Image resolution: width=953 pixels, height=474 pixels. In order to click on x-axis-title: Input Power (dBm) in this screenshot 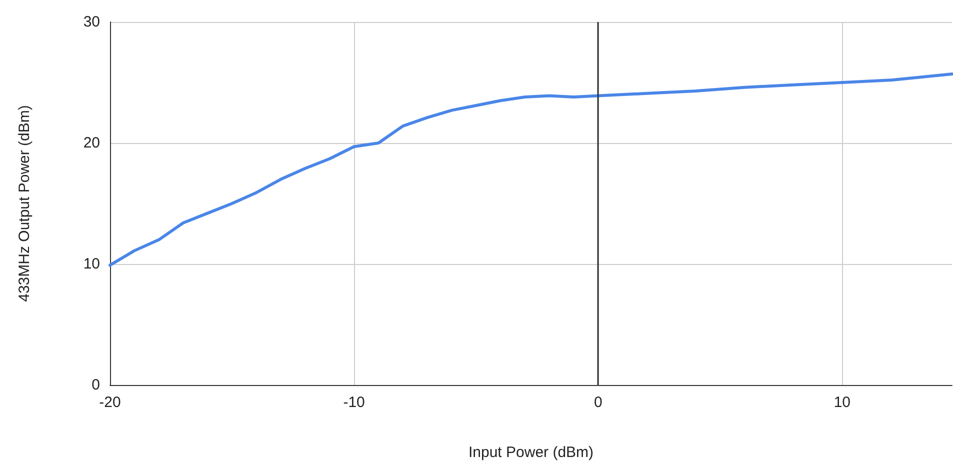, I will do `click(531, 452)`.